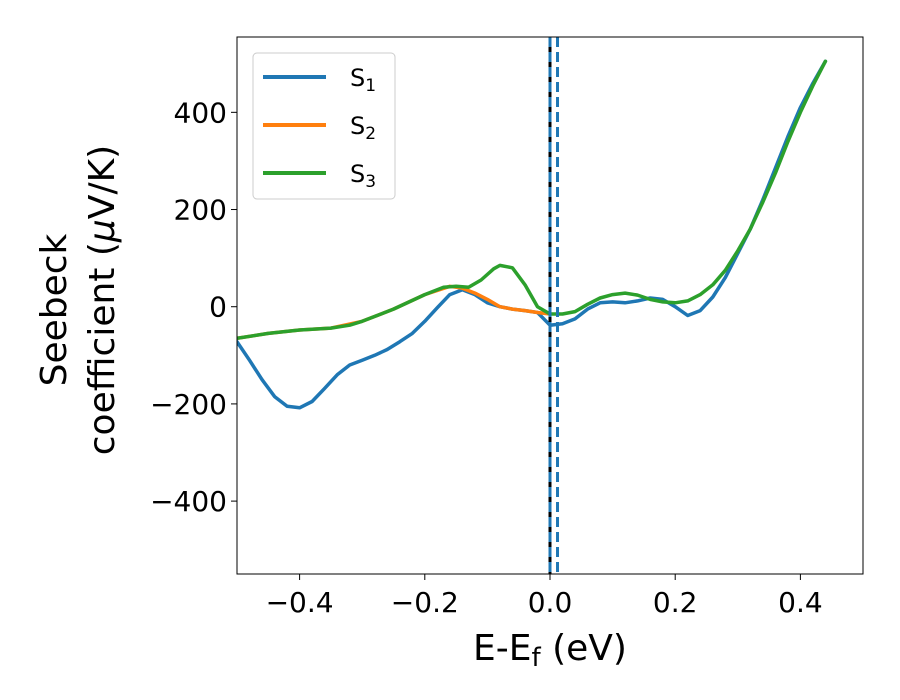  I want to click on legend-label-s1: S1, so click(363, 80).